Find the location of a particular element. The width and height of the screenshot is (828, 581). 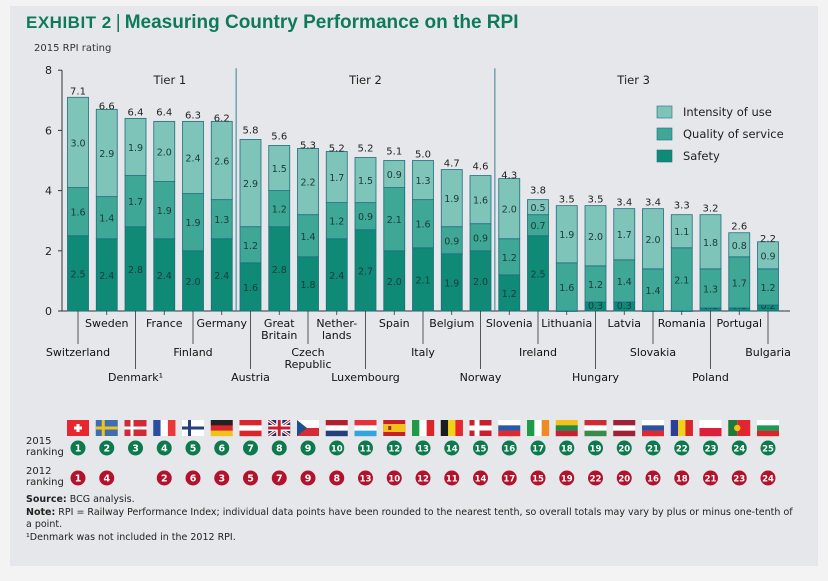

segment-value-label: 2.2 is located at coordinates (307, 183).